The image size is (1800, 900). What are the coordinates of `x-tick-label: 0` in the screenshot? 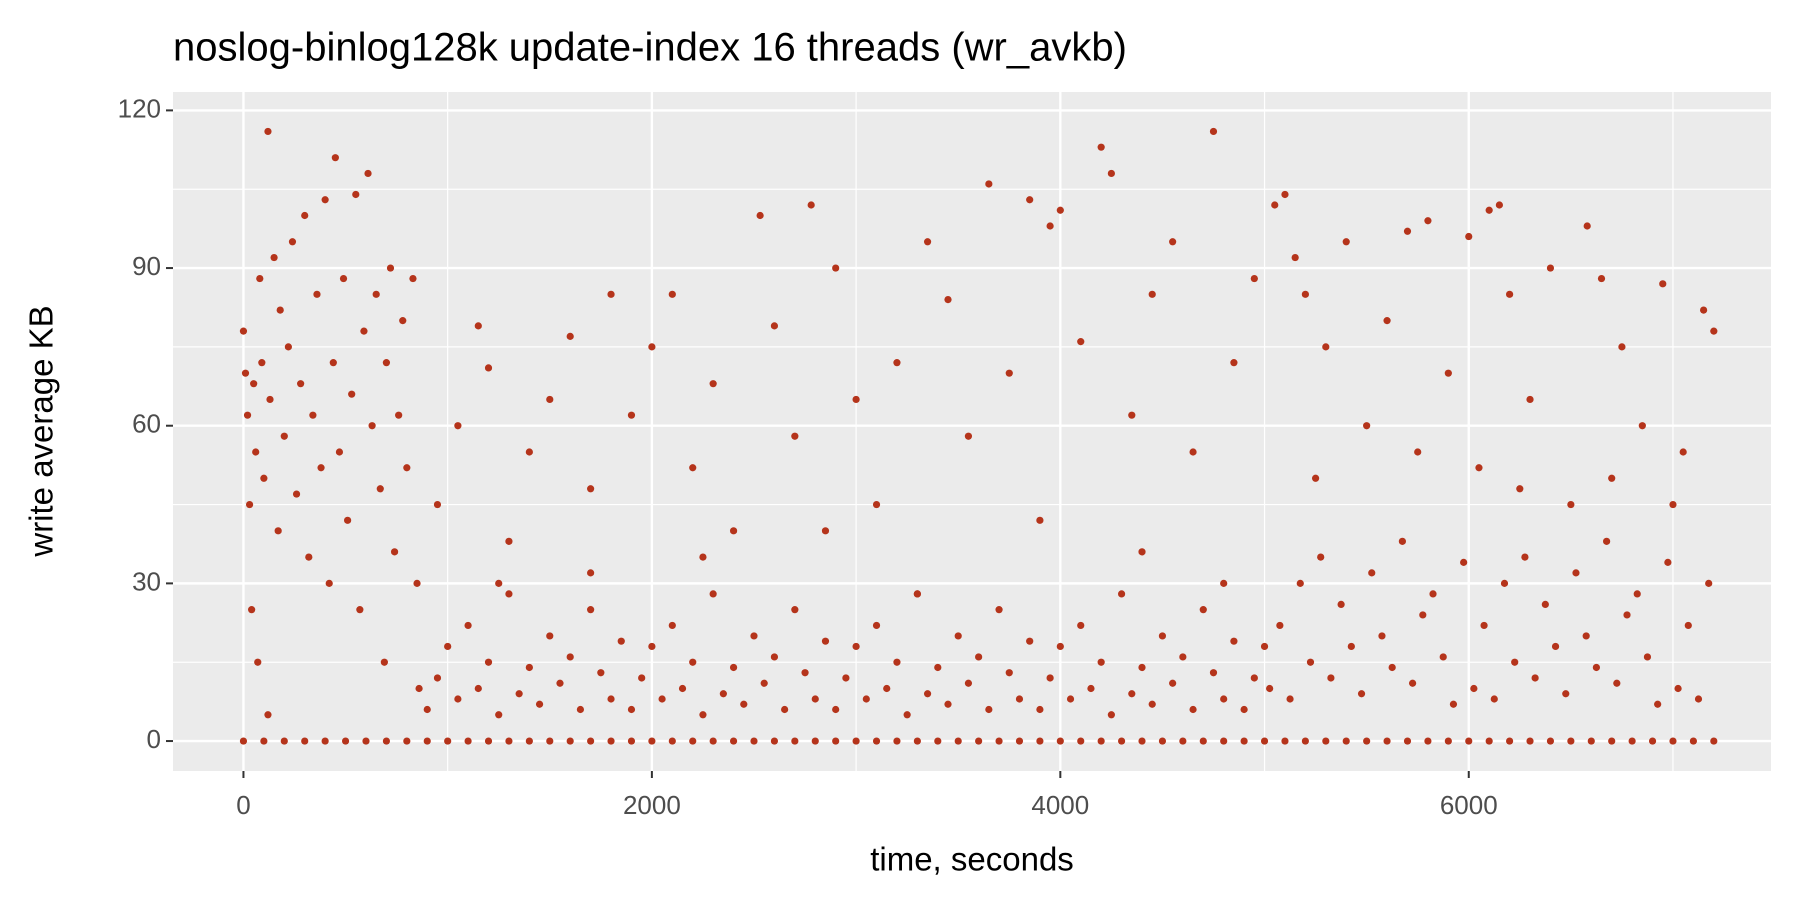 It's located at (243, 805).